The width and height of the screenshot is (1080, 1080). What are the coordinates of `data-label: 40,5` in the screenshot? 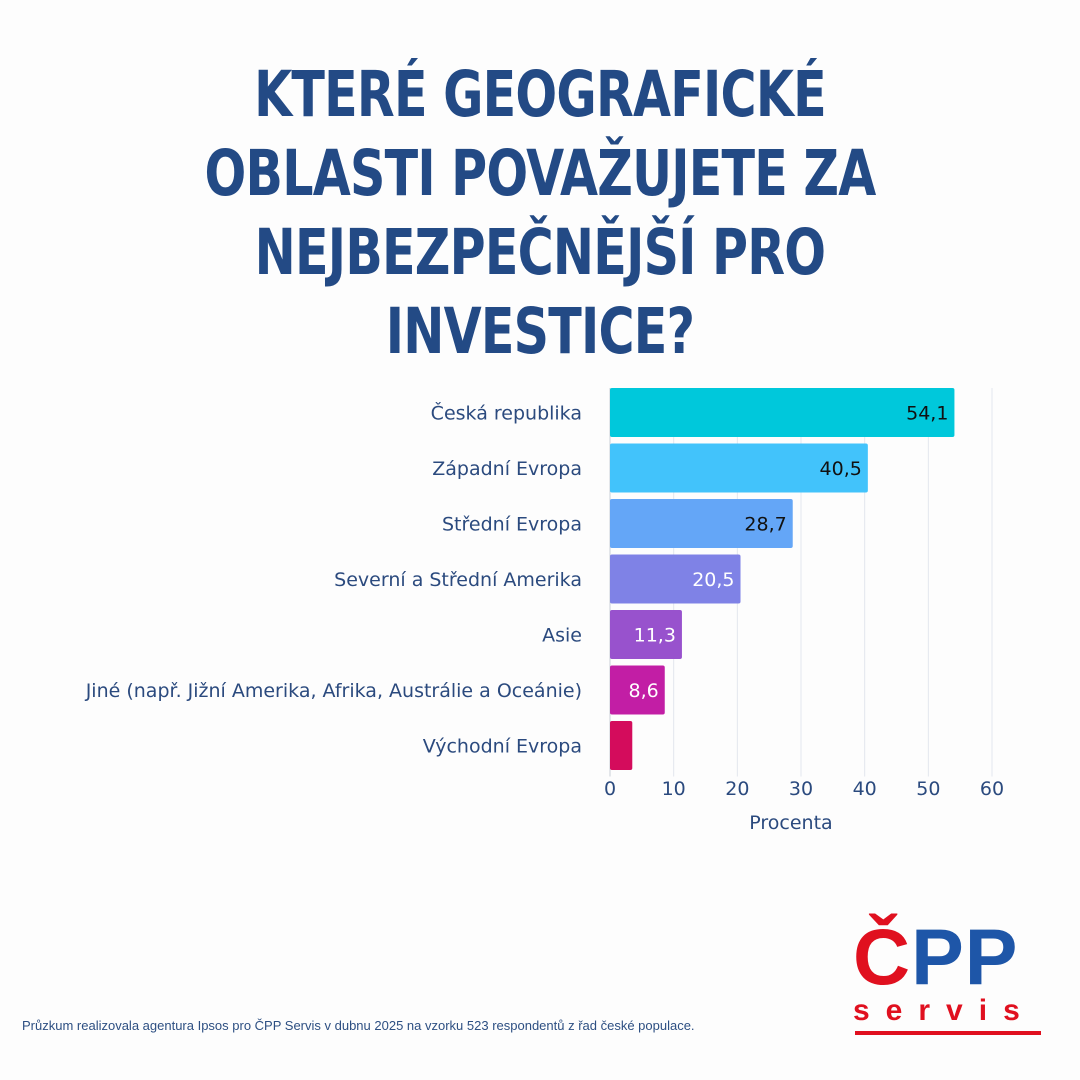 It's located at (841, 469).